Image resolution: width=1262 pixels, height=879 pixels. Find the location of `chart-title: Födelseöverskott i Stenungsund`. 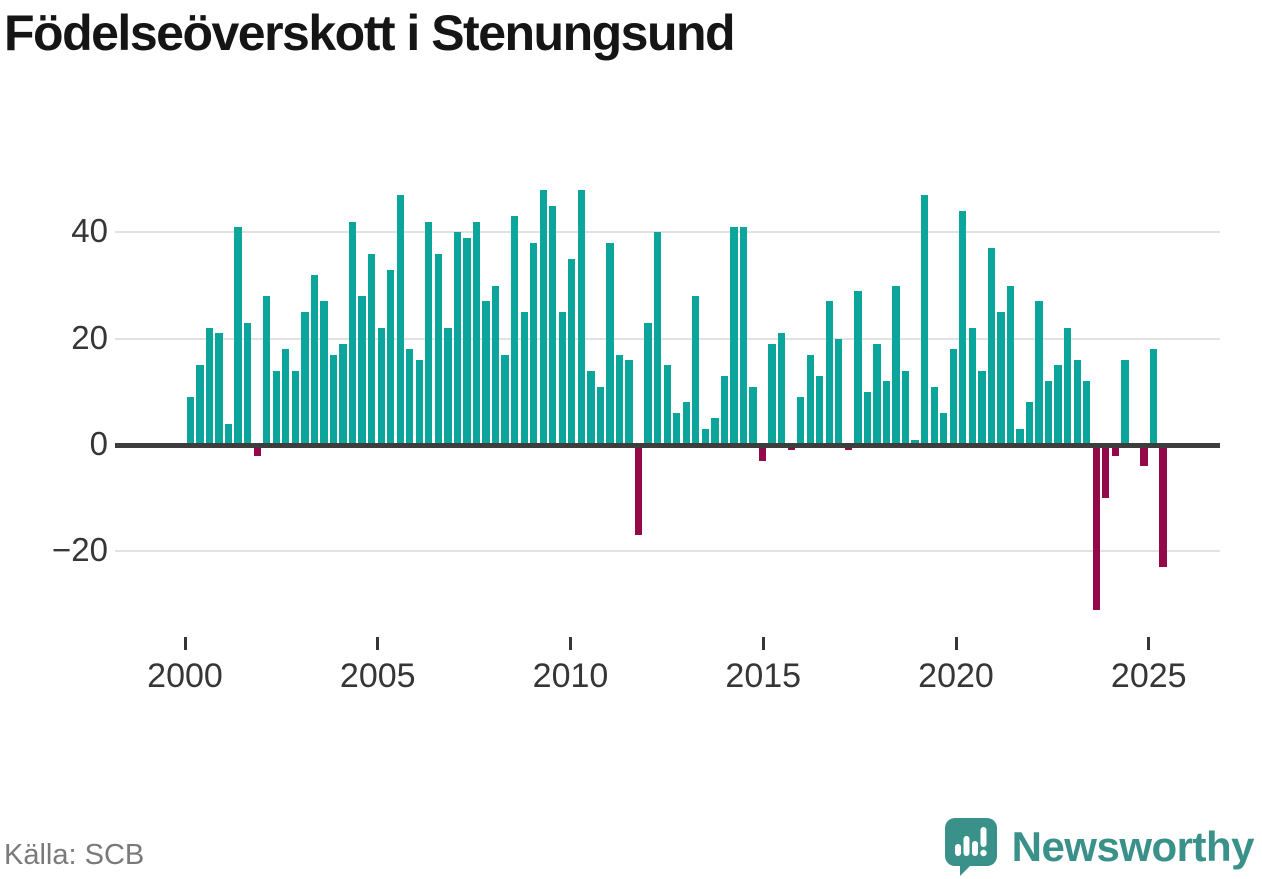

chart-title: Födelseöverskott i Stenungsund is located at coordinates (370, 33).